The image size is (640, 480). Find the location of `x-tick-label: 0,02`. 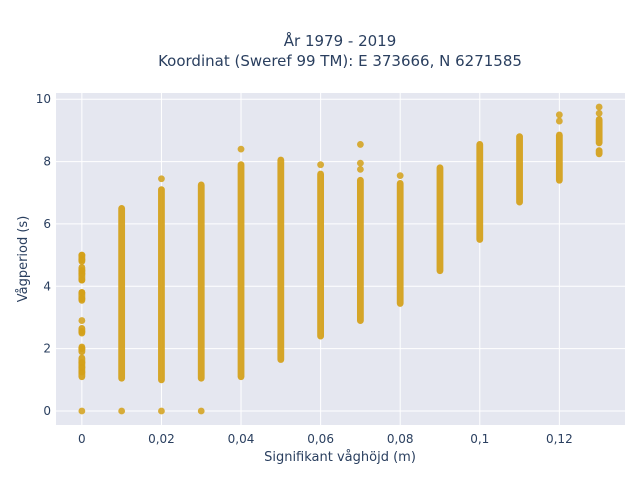

x-tick-label: 0,02 is located at coordinates (161, 439).